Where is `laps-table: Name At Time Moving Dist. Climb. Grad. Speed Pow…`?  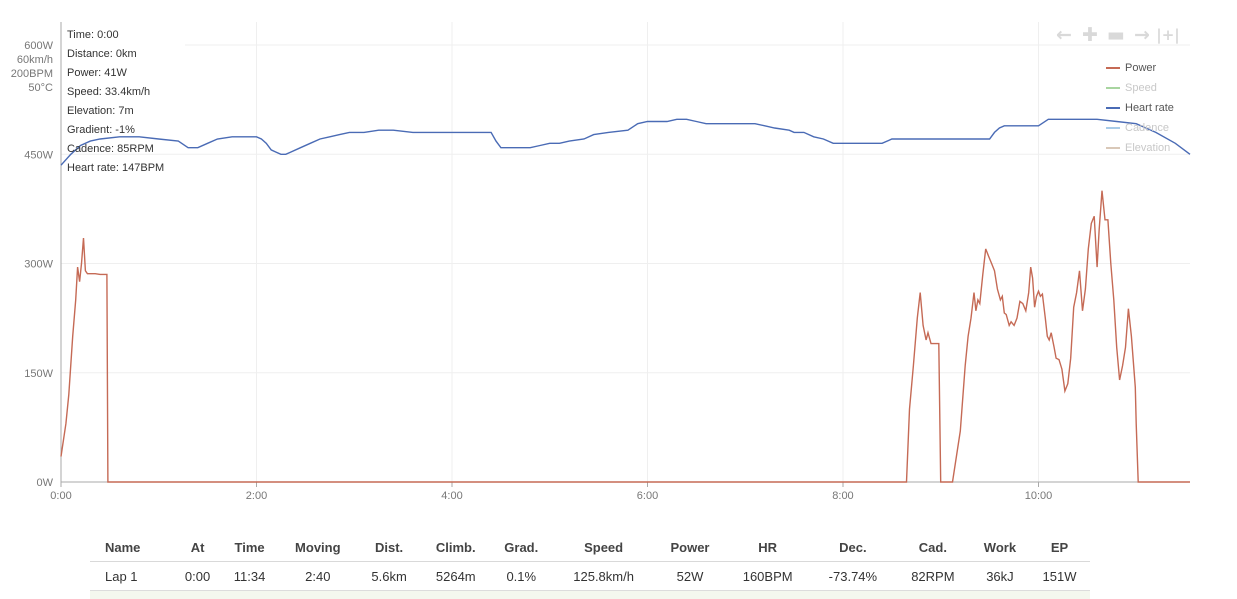 laps-table: Name At Time Moving Dist. Climb. Grad. Speed Pow… is located at coordinates (590, 561).